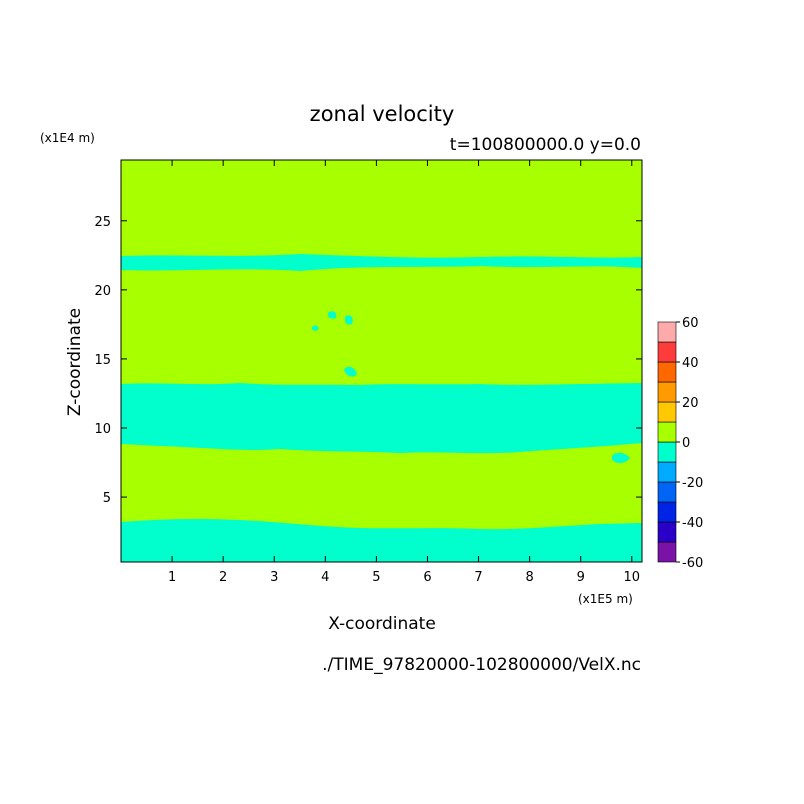 The width and height of the screenshot is (804, 804). What do you see at coordinates (381, 540) in the screenshot?
I see `lower-negative-band` at bounding box center [381, 540].